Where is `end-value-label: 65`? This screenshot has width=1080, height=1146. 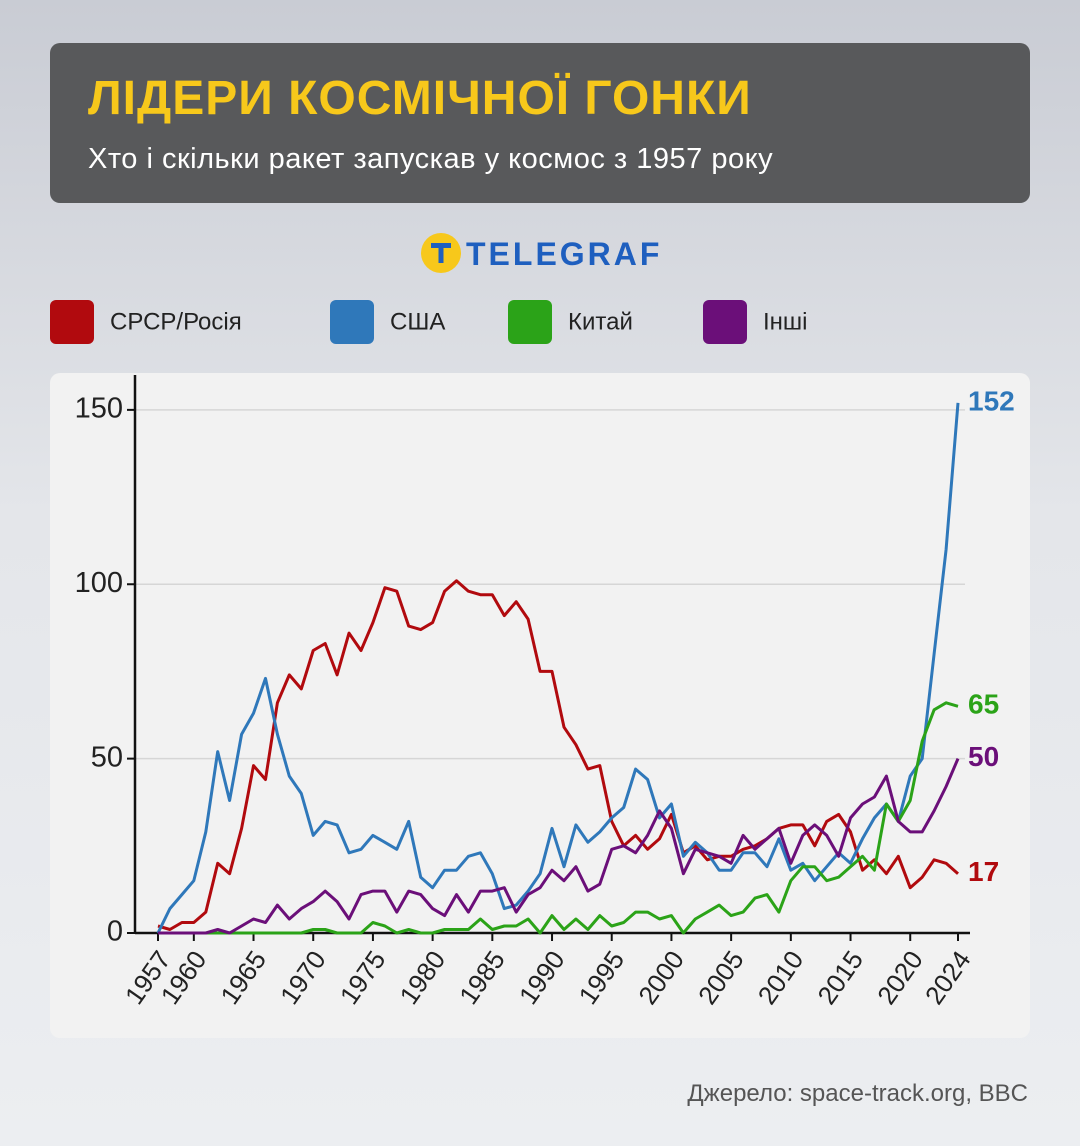 end-value-label: 65 is located at coordinates (983, 704).